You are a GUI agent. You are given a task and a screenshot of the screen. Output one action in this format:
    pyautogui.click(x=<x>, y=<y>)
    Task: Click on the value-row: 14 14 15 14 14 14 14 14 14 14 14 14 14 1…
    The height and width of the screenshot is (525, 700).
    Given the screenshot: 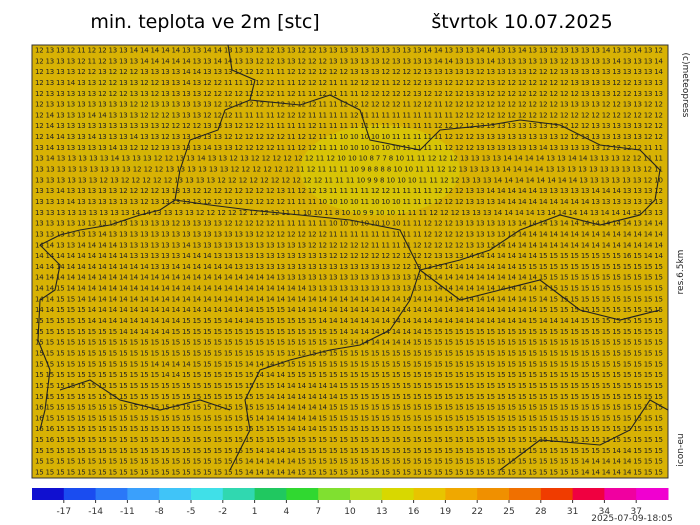 What is the action you would take?
    pyautogui.click(x=349, y=289)
    